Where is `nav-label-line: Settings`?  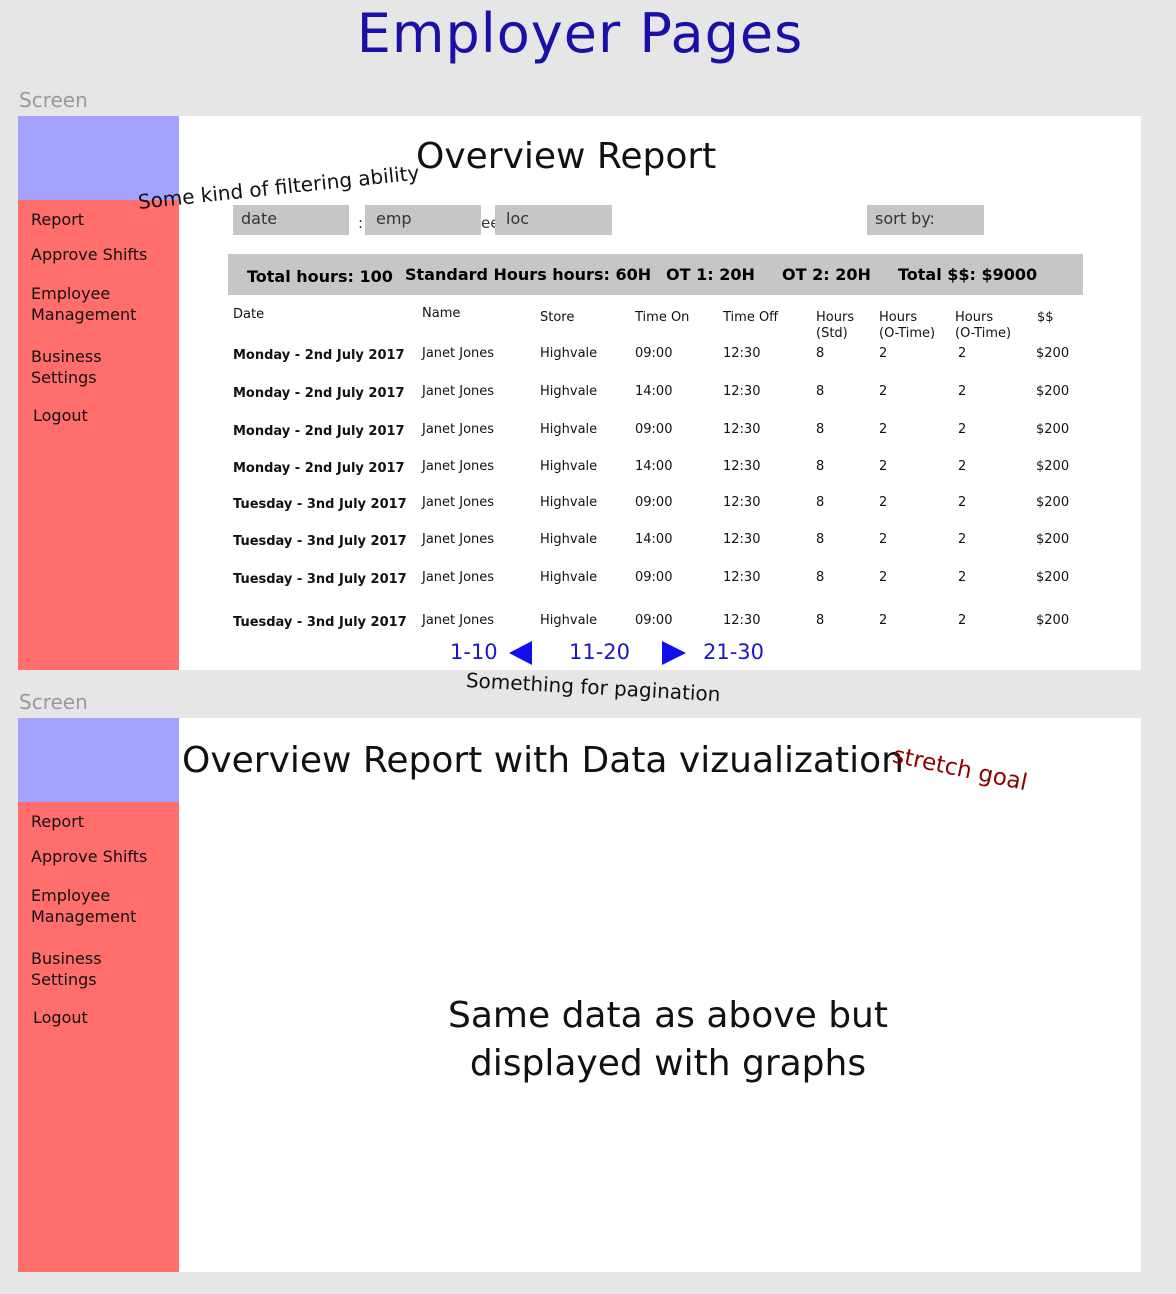 nav-label-line: Settings is located at coordinates (64, 377).